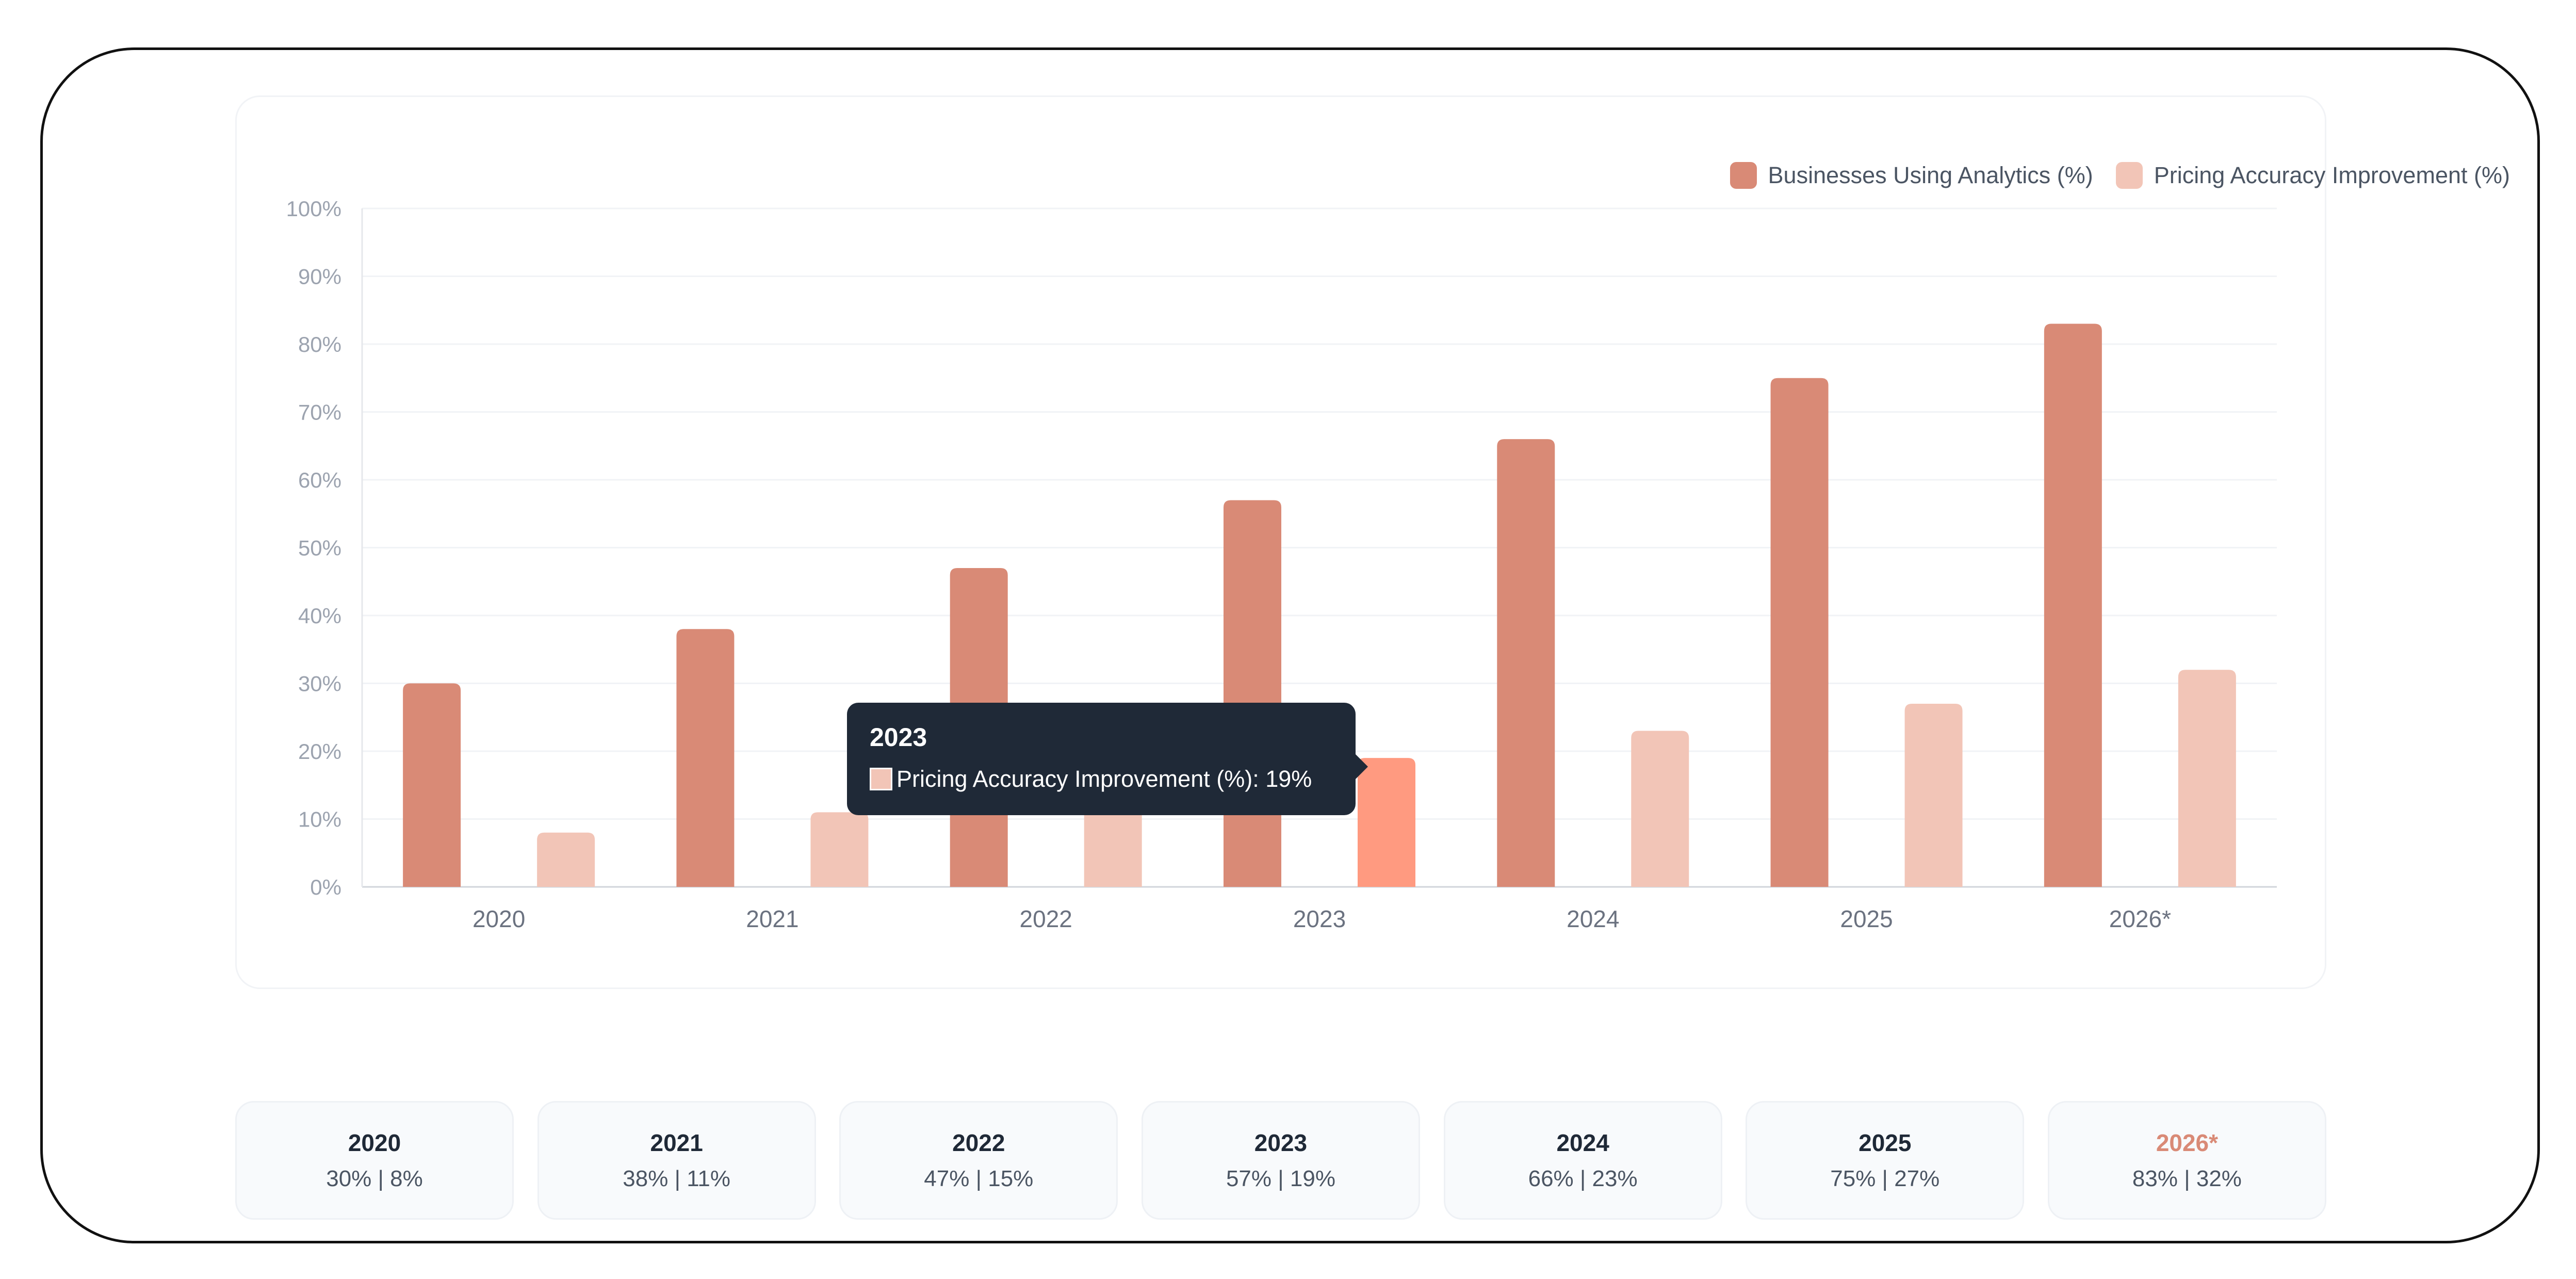 Image resolution: width=2576 pixels, height=1279 pixels. Describe the element at coordinates (2187, 1143) in the screenshot. I see `summary-year: 2026*` at that location.